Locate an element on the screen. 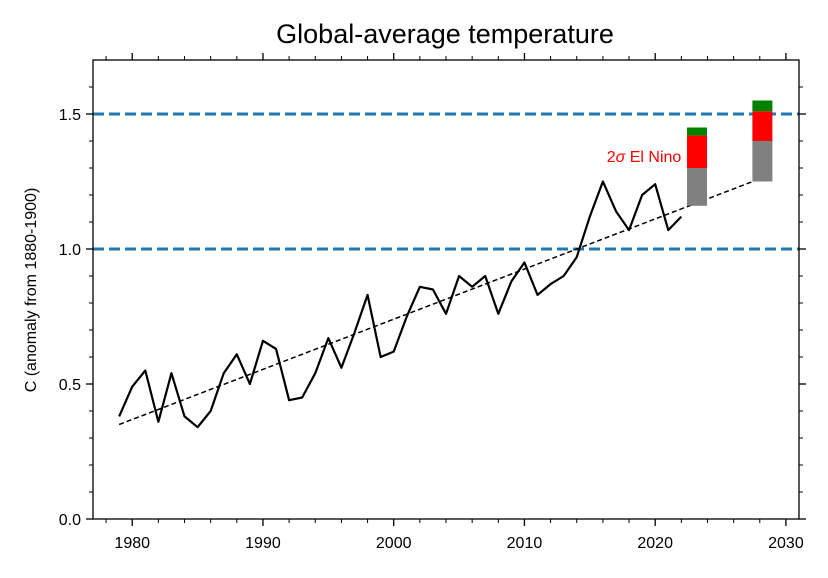 Image resolution: width=828 pixels, height=578 pixels. annotation-el-nino: 2σ El Nino is located at coordinates (644, 157).